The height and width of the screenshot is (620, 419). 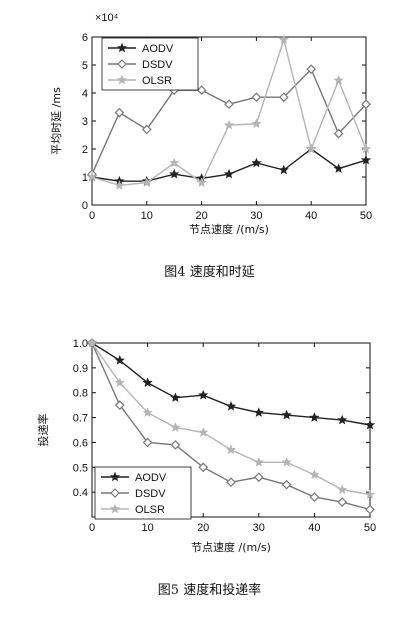 What do you see at coordinates (43, 430) in the screenshot?
I see `y-axis-label: 投递率` at bounding box center [43, 430].